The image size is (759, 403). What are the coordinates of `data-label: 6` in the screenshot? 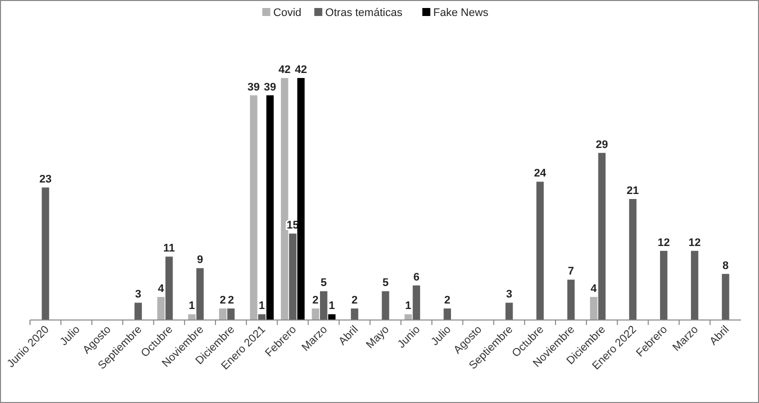 It's located at (416, 277).